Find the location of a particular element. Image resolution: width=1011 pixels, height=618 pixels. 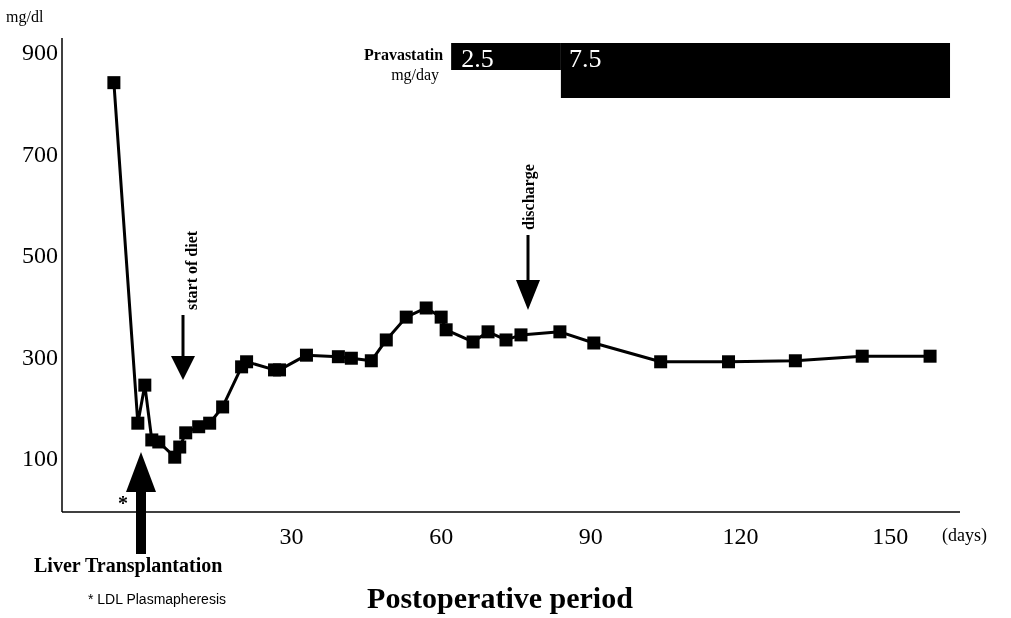

y-tick-label: 700 is located at coordinates (40, 153).